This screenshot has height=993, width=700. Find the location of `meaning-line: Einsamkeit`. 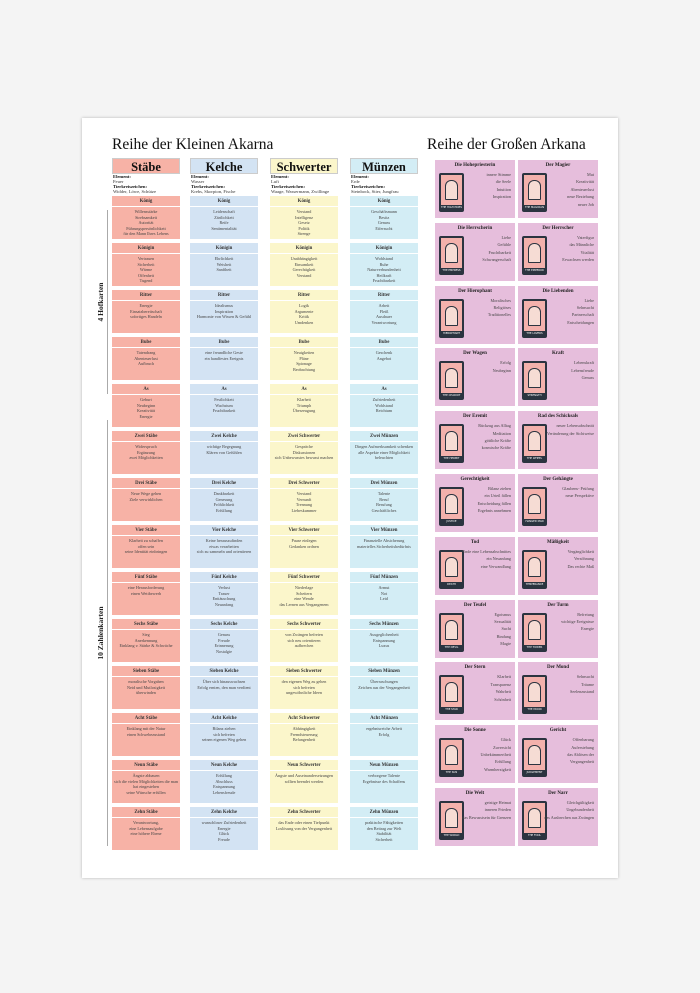

meaning-line: Einsamkeit is located at coordinates (304, 264).